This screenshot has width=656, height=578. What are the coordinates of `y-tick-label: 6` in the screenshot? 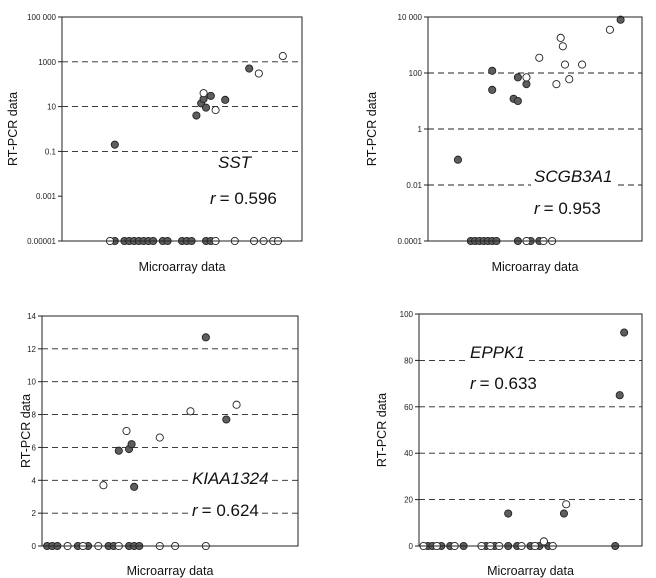 It's located at (34, 447).